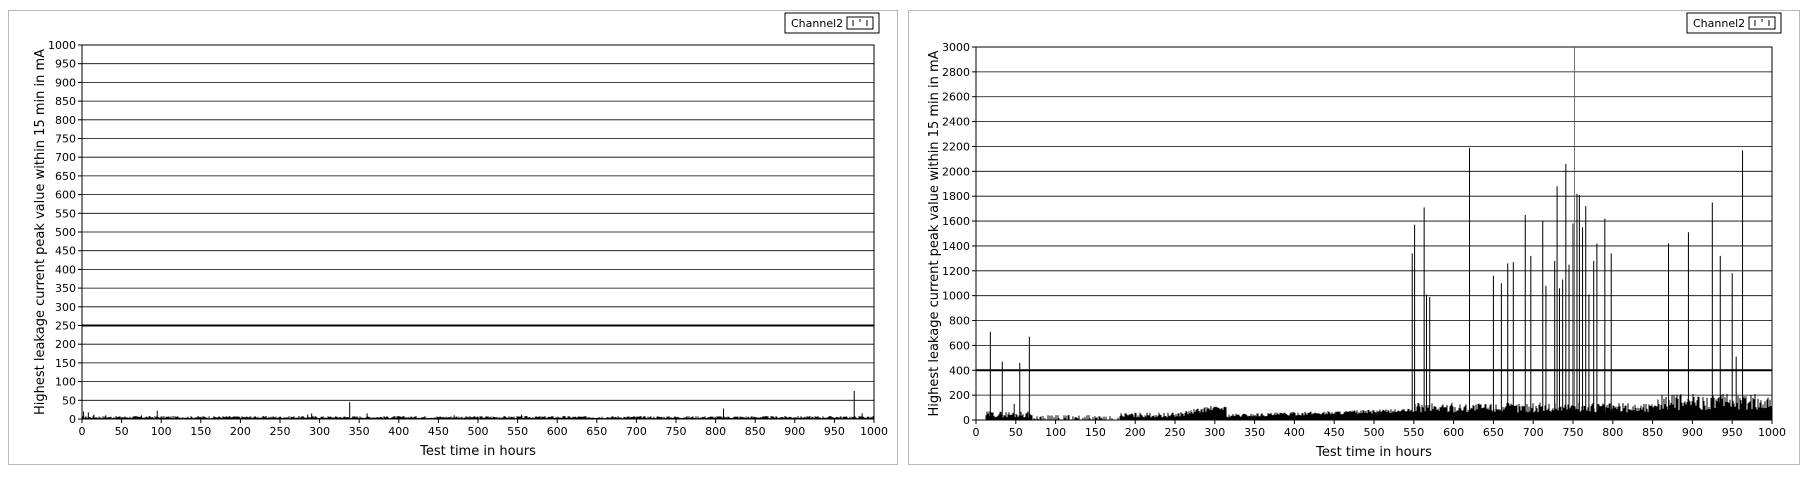  I want to click on y-tick-label: 100, so click(65, 382).